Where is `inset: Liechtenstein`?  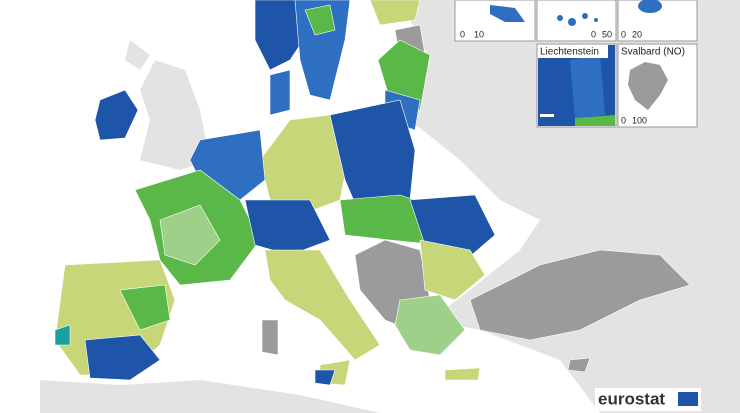
inset: Liechtenstein is located at coordinates (576, 85).